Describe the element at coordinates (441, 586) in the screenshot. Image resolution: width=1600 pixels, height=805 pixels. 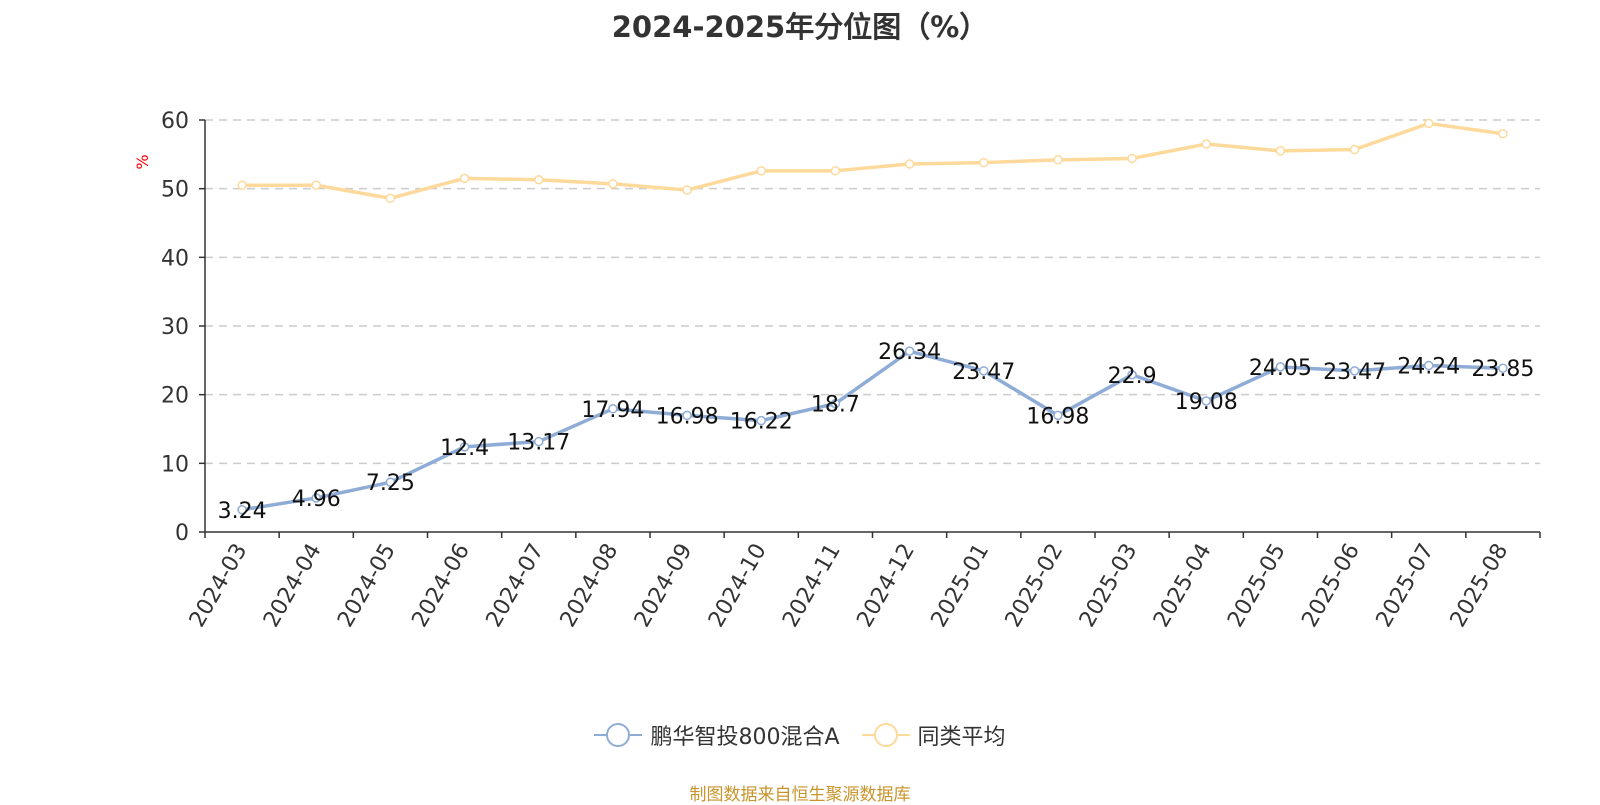
I see `x-tick-label: 2024-06` at that location.